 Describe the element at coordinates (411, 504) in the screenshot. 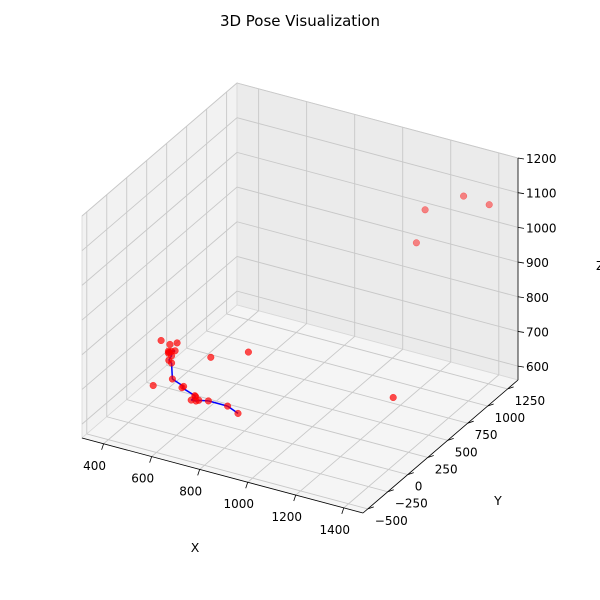

I see `y-tick-label: −250` at that location.